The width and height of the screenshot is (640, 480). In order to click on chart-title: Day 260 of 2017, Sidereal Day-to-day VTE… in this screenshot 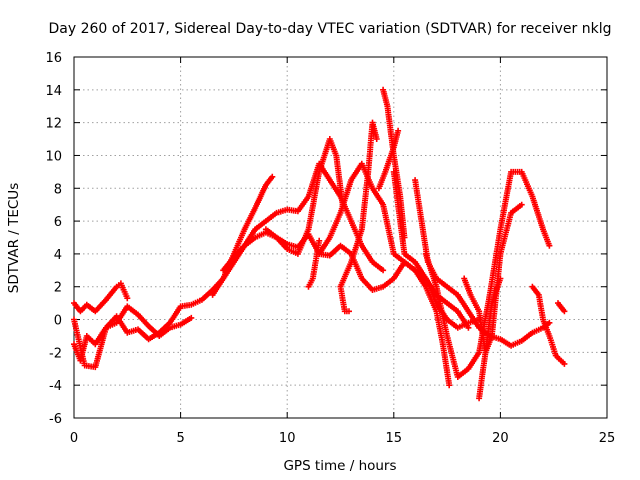, I will do `click(330, 29)`.